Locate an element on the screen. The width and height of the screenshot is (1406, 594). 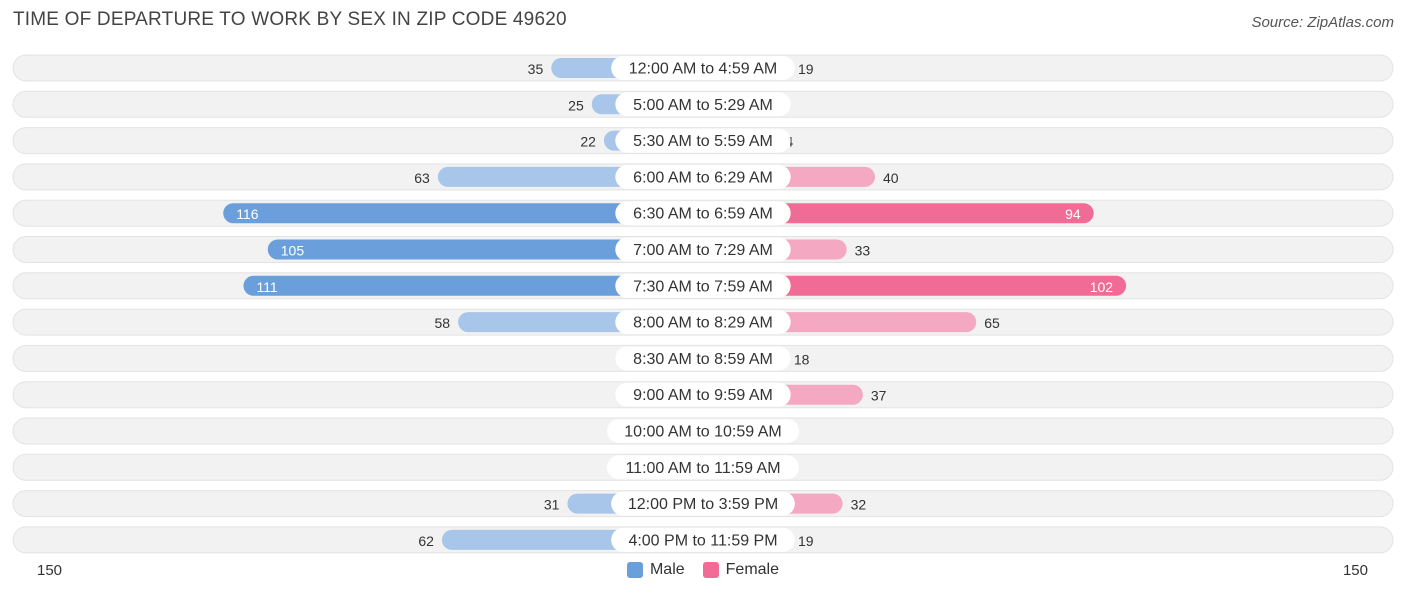
value-label-male: 58 is located at coordinates (443, 323).